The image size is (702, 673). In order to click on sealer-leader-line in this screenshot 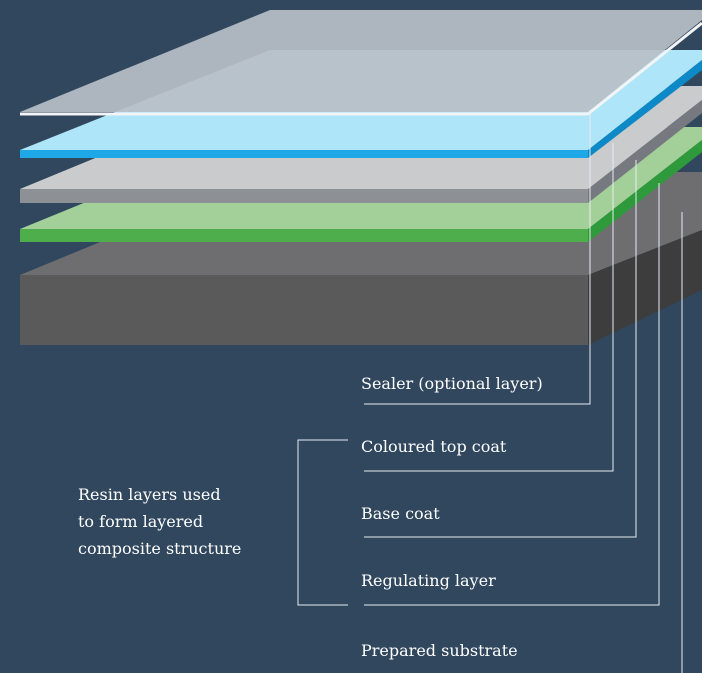, I will do `click(477, 257)`.